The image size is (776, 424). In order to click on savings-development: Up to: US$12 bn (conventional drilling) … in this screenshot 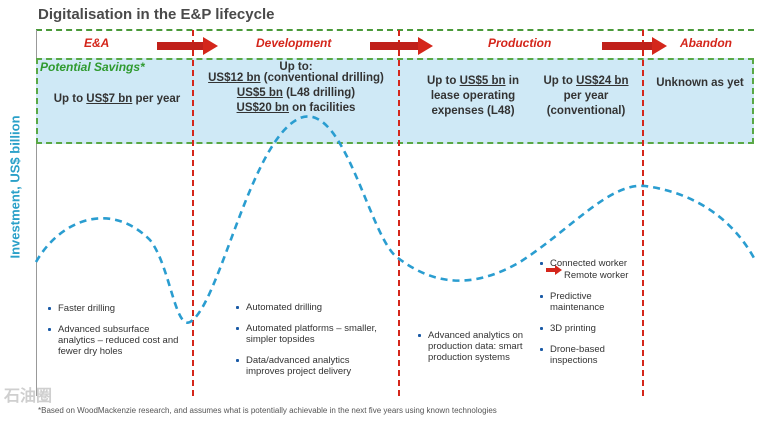, I will do `click(296, 87)`.